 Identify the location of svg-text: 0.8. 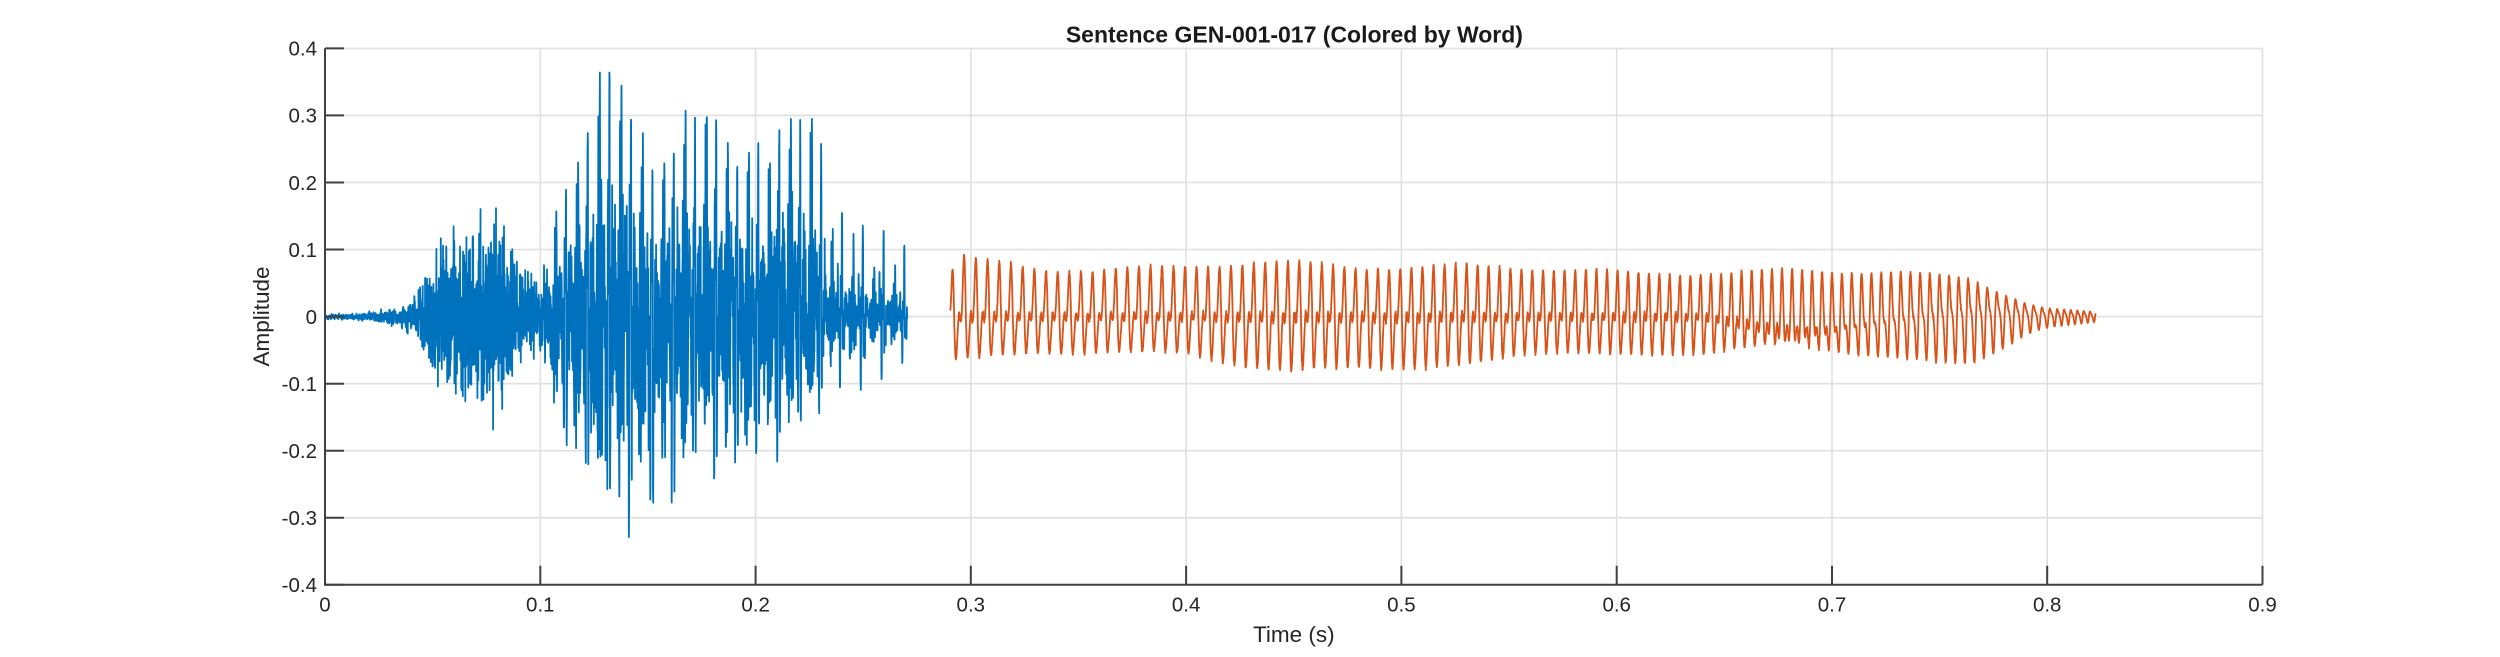
(2047, 605).